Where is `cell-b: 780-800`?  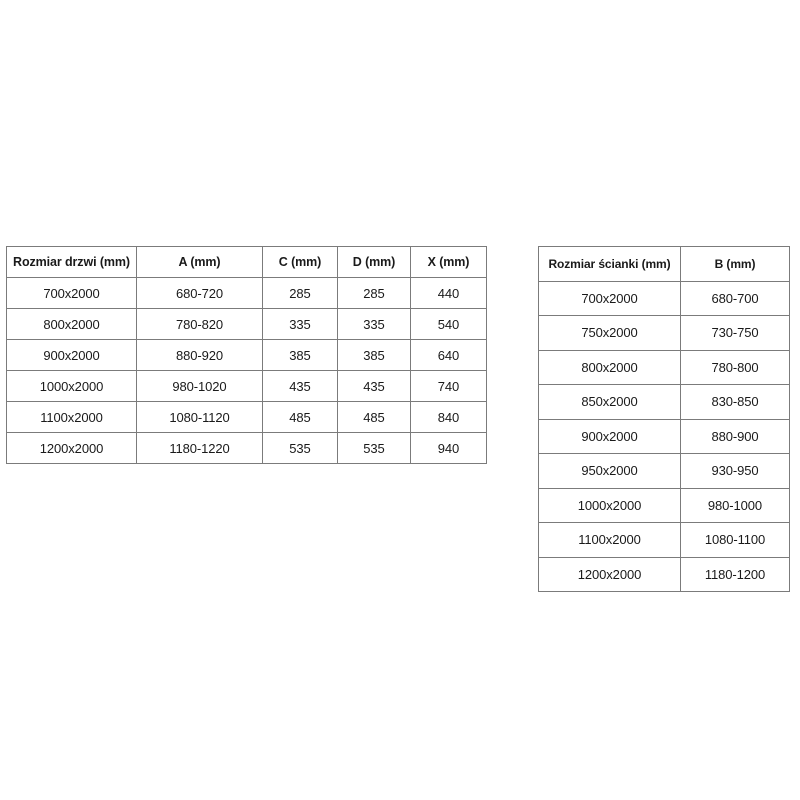
cell-b: 780-800 is located at coordinates (735, 367).